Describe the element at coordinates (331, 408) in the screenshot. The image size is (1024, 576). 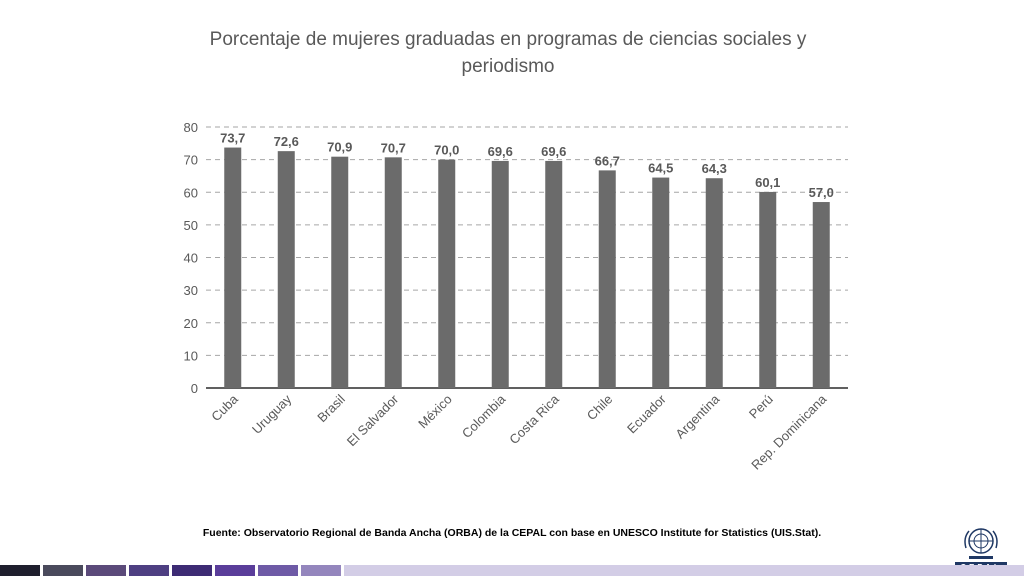
I see `x-tick-label: Brasil` at that location.